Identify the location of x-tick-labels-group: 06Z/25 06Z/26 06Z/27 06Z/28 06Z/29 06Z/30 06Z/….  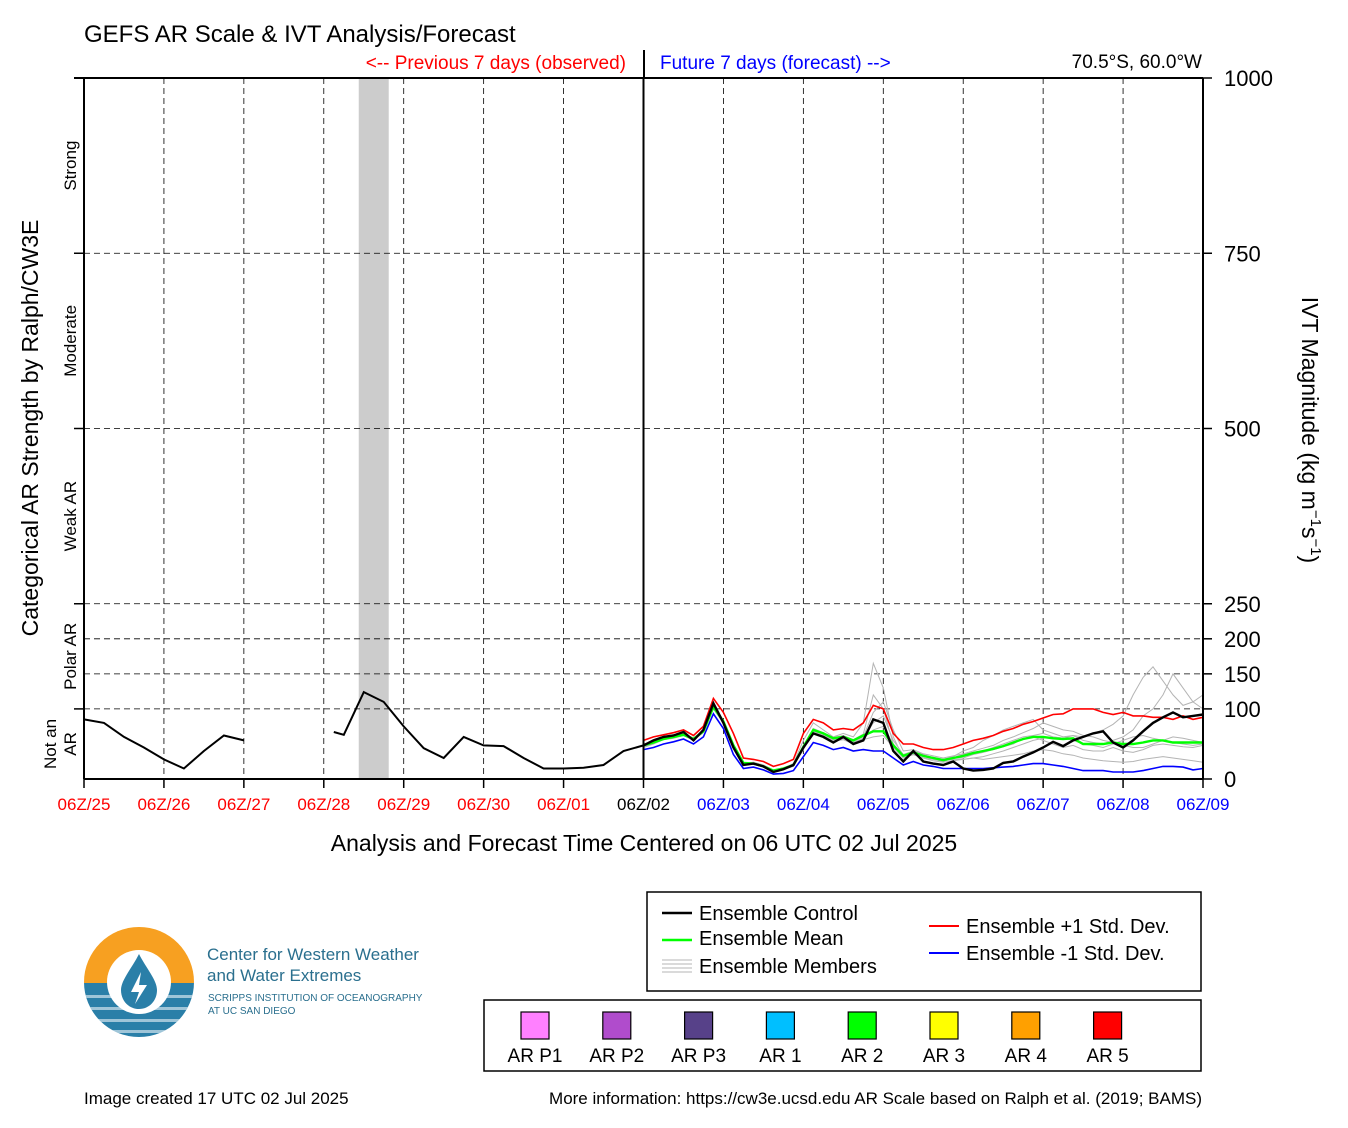
(644, 804).